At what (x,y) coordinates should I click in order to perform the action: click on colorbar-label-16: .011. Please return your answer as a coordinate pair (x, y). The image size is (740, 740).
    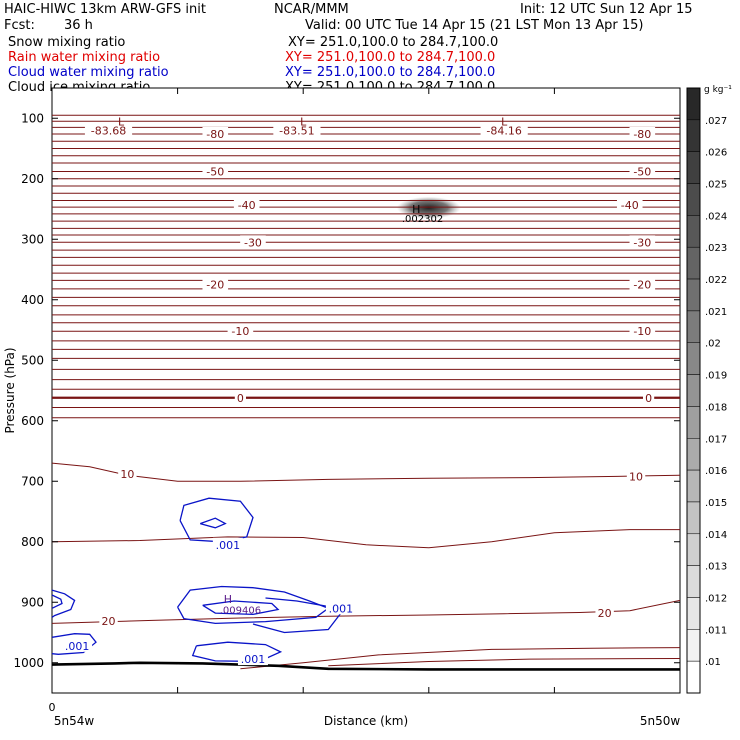
    Looking at the image, I should click on (716, 630).